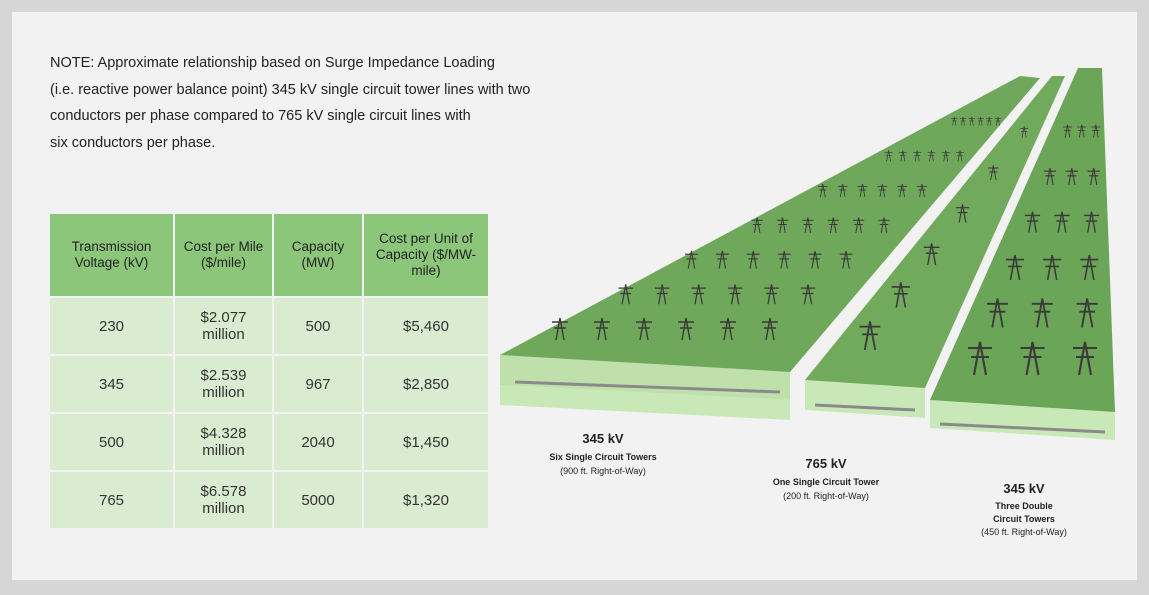 This screenshot has width=1149, height=595. What do you see at coordinates (1024, 512) in the screenshot?
I see `label-towers: Three Double Circuit Towers` at bounding box center [1024, 512].